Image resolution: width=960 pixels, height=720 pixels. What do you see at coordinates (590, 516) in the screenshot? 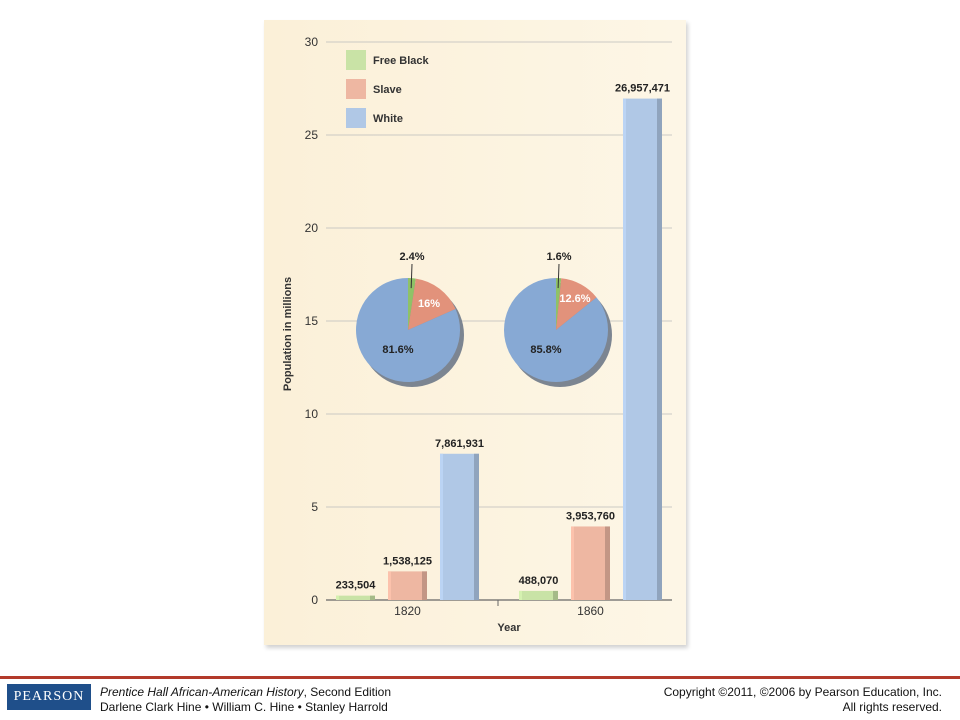
I see `data-label-slave-1860: 3,953,760` at bounding box center [590, 516].